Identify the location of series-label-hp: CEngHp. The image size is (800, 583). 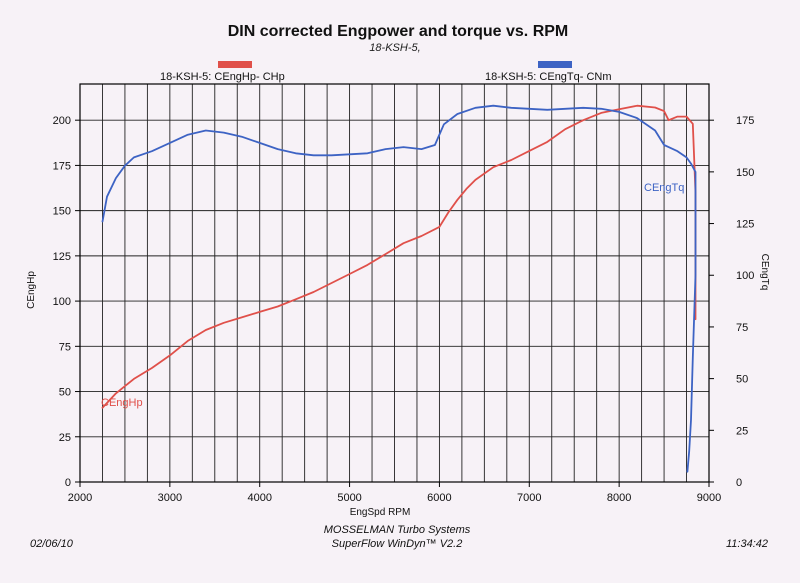
(122, 403).